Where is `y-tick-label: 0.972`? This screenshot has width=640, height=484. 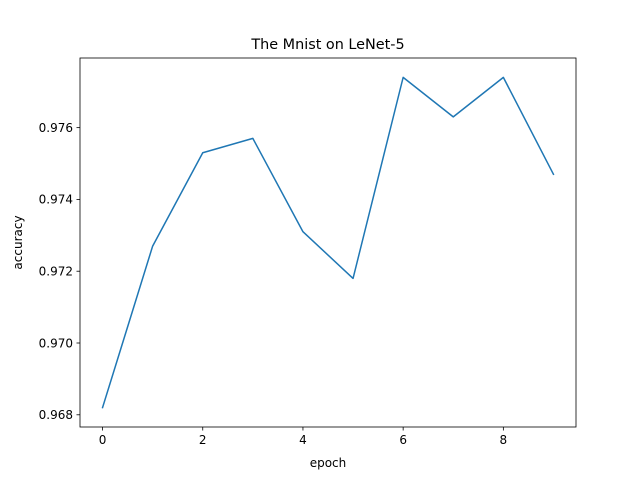
y-tick-label: 0.972 is located at coordinates (56, 272).